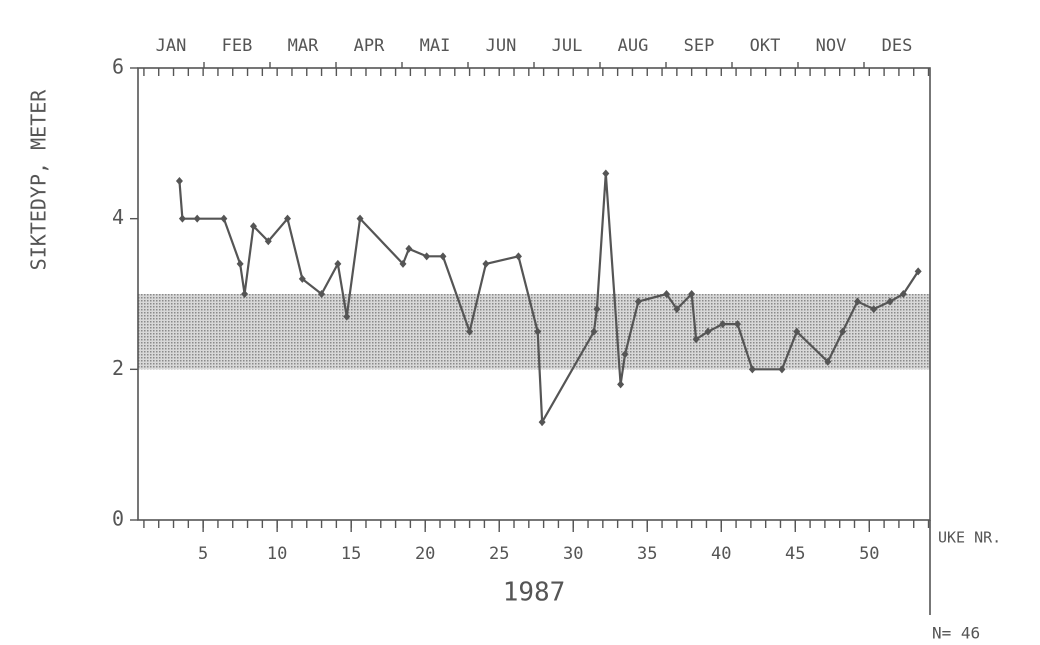  Describe the element at coordinates (633, 46) in the screenshot. I see `month-label: AUG` at that location.